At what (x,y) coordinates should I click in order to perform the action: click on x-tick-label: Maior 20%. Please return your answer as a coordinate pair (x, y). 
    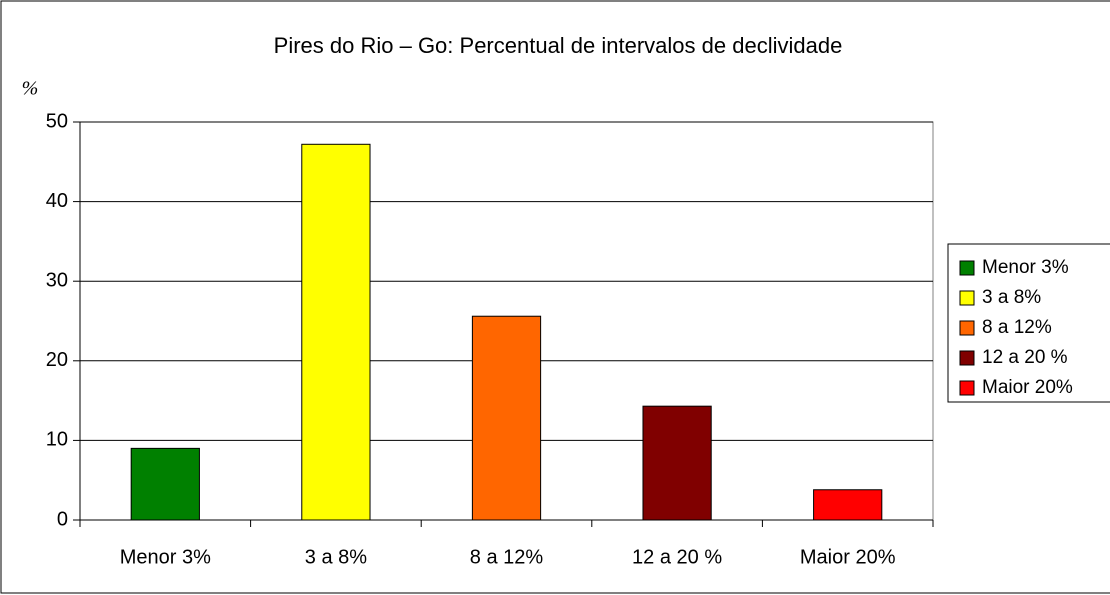
    Looking at the image, I should click on (848, 557).